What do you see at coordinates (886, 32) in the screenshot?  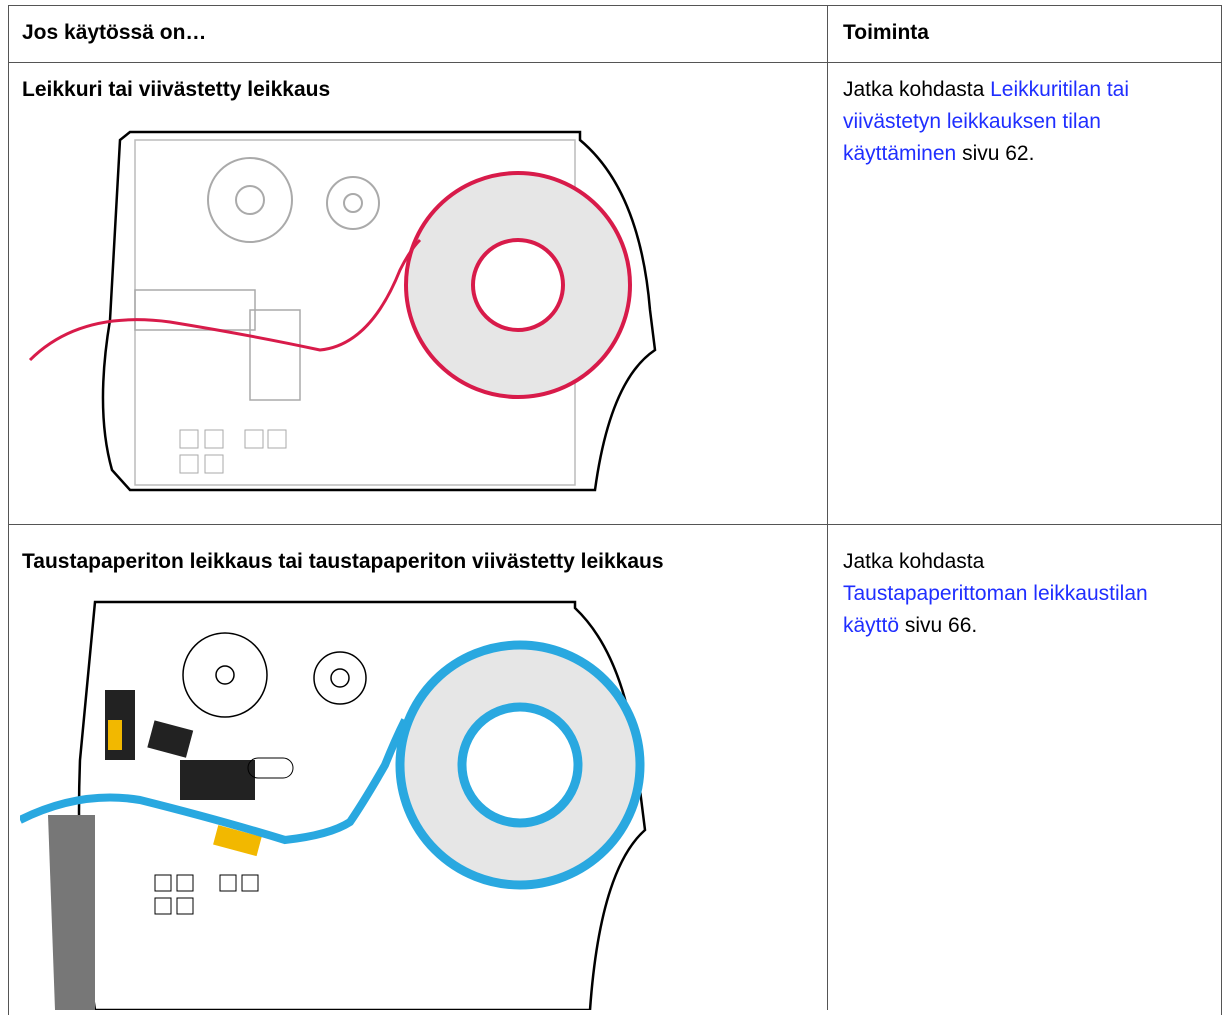 I see `header-cell: Toiminta` at bounding box center [886, 32].